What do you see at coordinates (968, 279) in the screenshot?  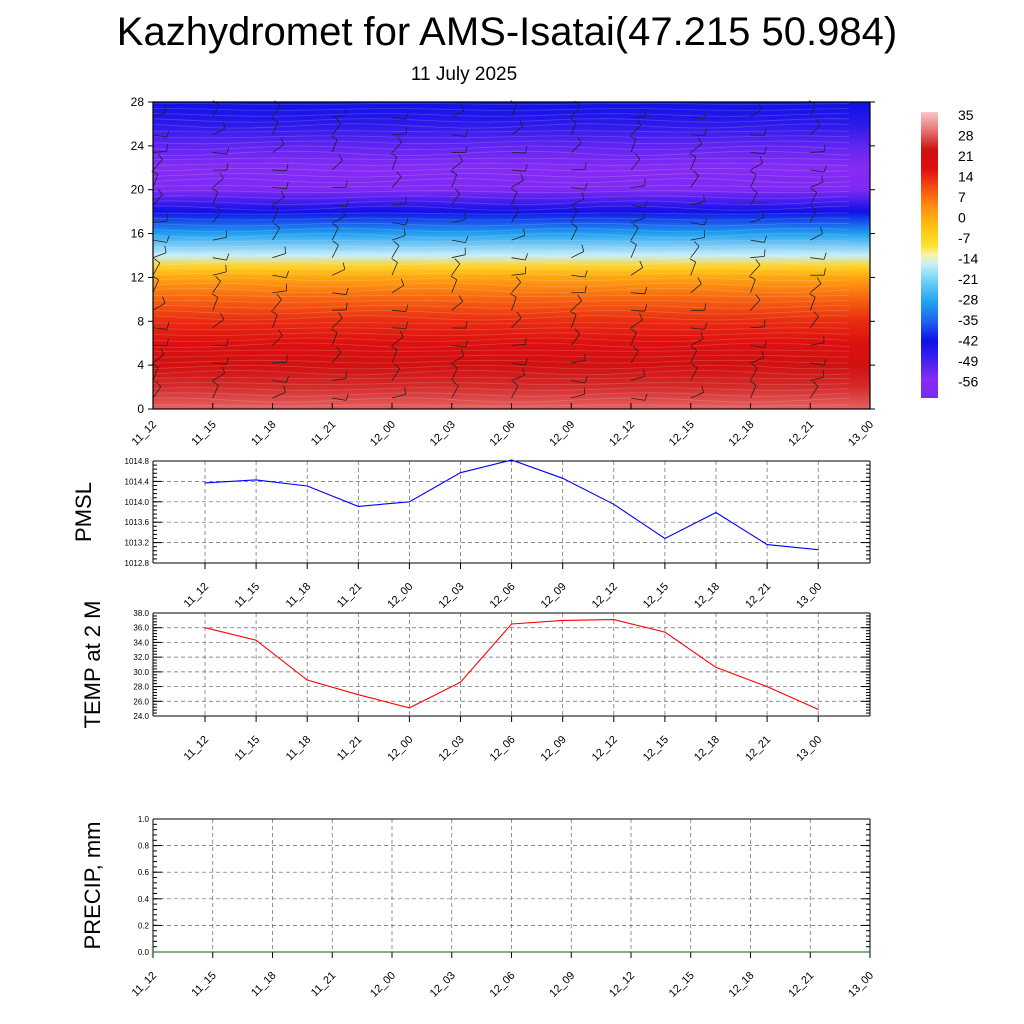 I see `colorbar-label: -21` at bounding box center [968, 279].